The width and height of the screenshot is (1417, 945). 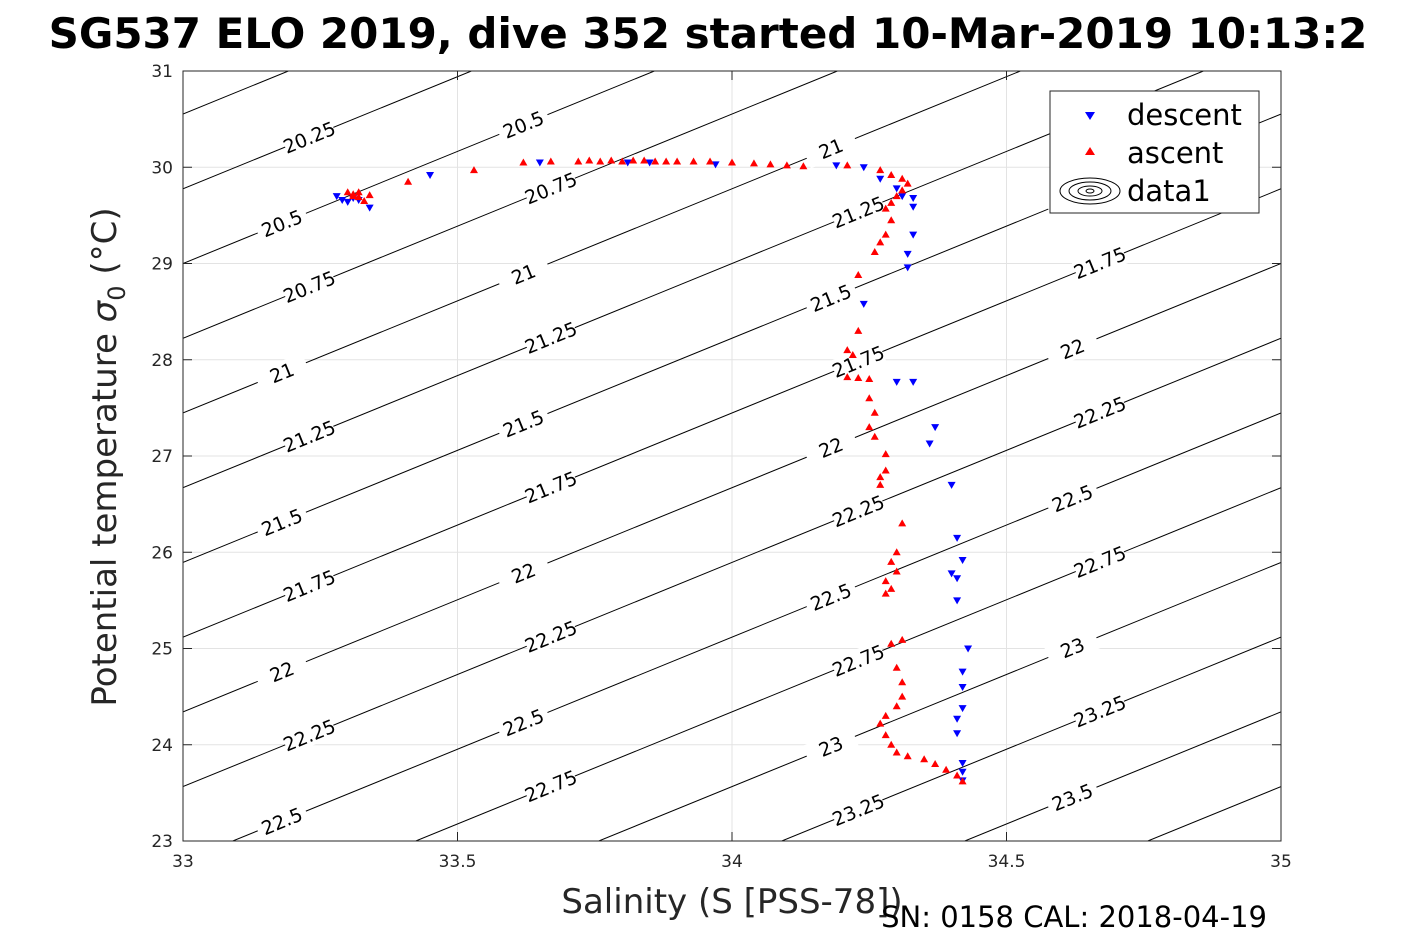 What do you see at coordinates (162, 650) in the screenshot?
I see `y-tick-label: 25` at bounding box center [162, 650].